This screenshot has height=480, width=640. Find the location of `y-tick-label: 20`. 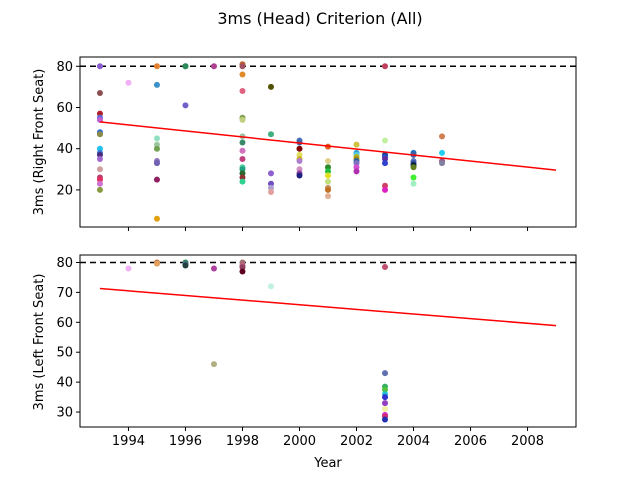

y-tick-label: 20 is located at coordinates (64, 190).